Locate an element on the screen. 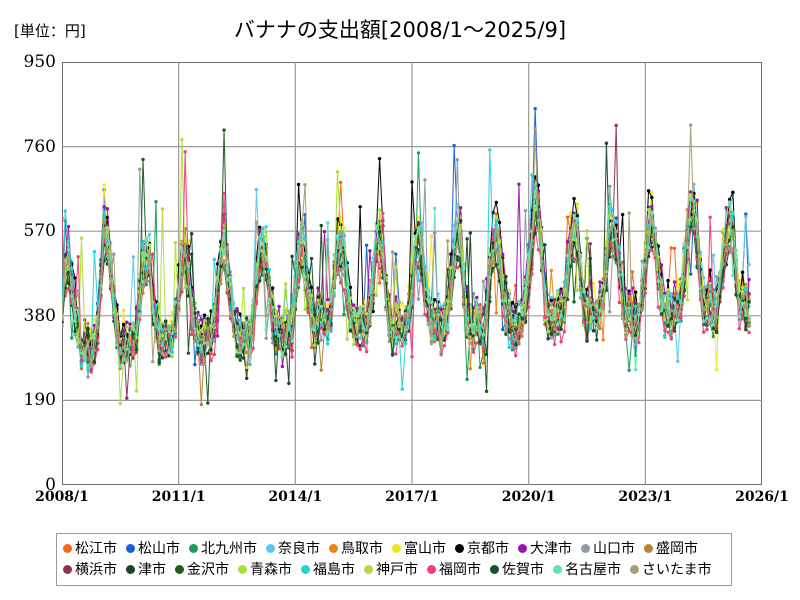 The image size is (800, 600). legend-item-山口市: 山口市 is located at coordinates (608, 549).